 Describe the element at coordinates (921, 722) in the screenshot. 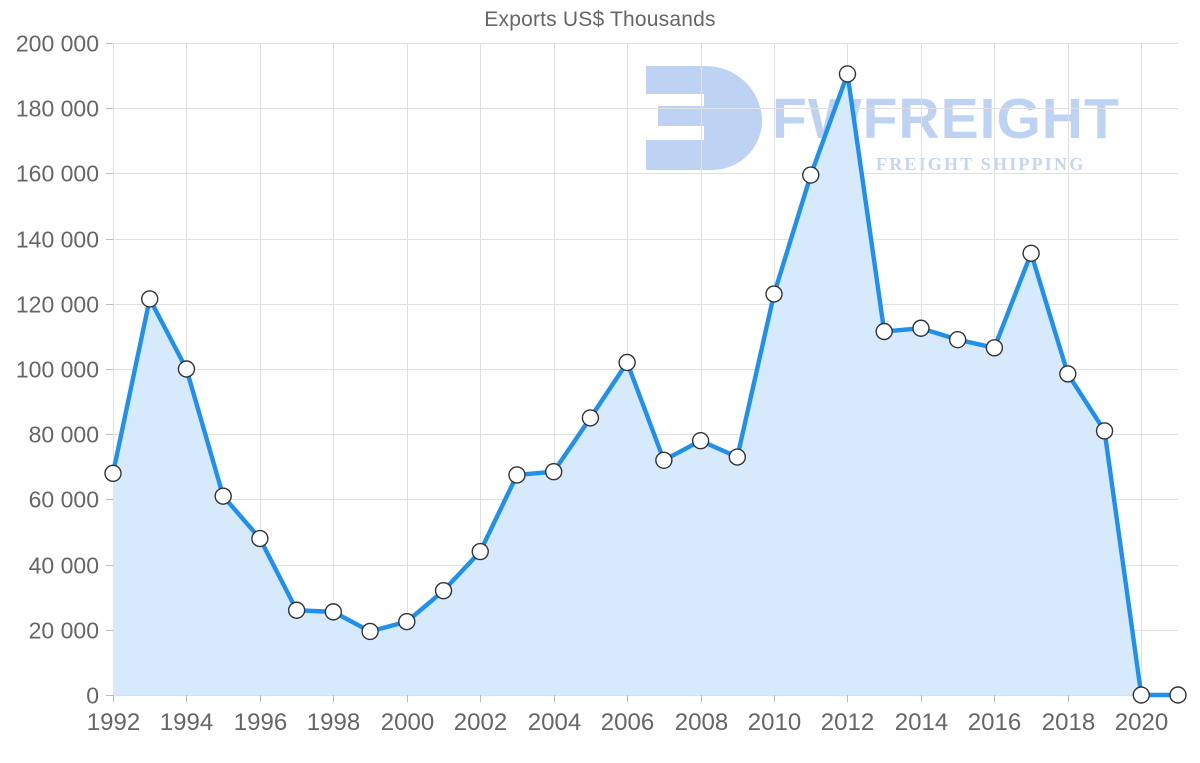

I see `x-tick-label: 2014` at that location.